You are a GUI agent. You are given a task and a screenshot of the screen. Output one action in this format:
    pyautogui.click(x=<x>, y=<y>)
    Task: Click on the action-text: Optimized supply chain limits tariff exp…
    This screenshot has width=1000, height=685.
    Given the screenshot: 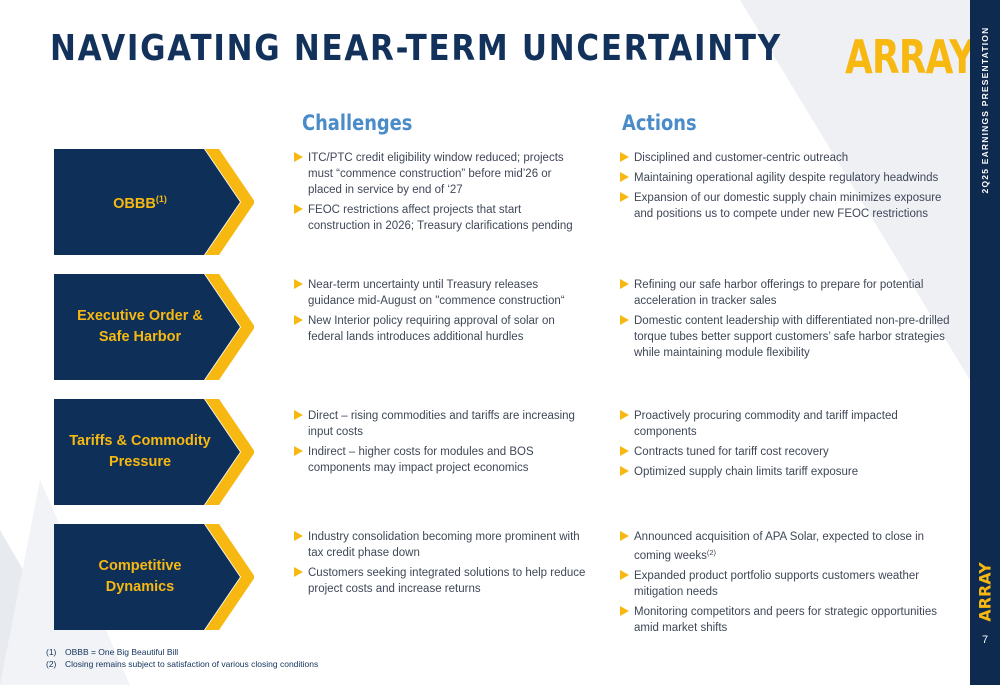 What is the action you would take?
    pyautogui.click(x=746, y=472)
    